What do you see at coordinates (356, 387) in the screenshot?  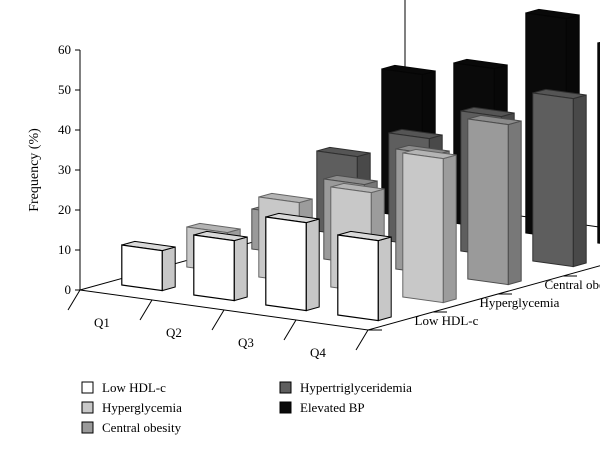 I see `legend-label: Hypertriglyceridemia` at bounding box center [356, 387].